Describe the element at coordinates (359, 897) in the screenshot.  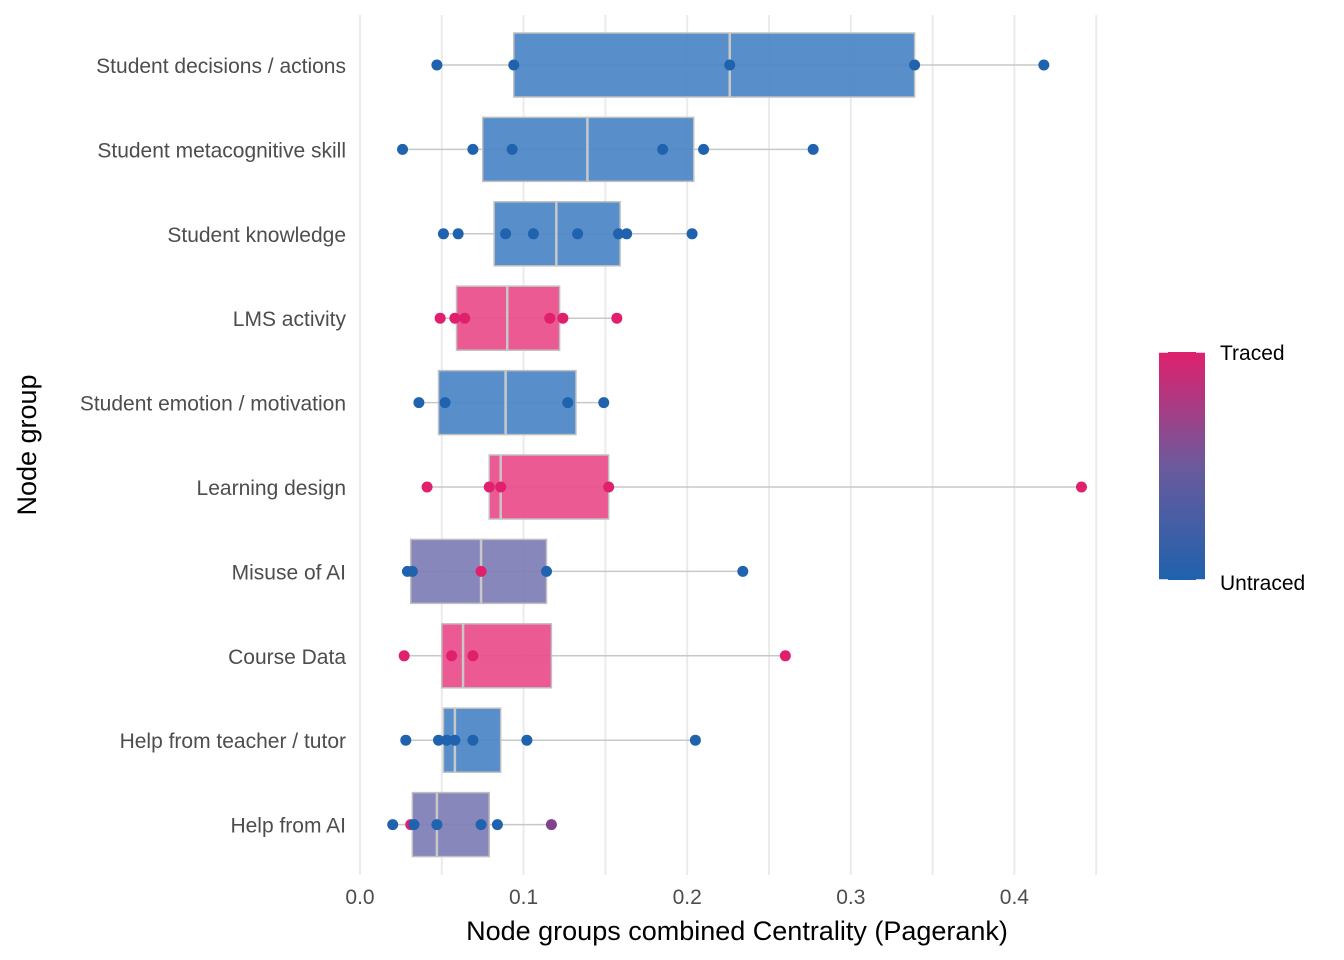
I see `x-tick-label: 0.0` at that location.